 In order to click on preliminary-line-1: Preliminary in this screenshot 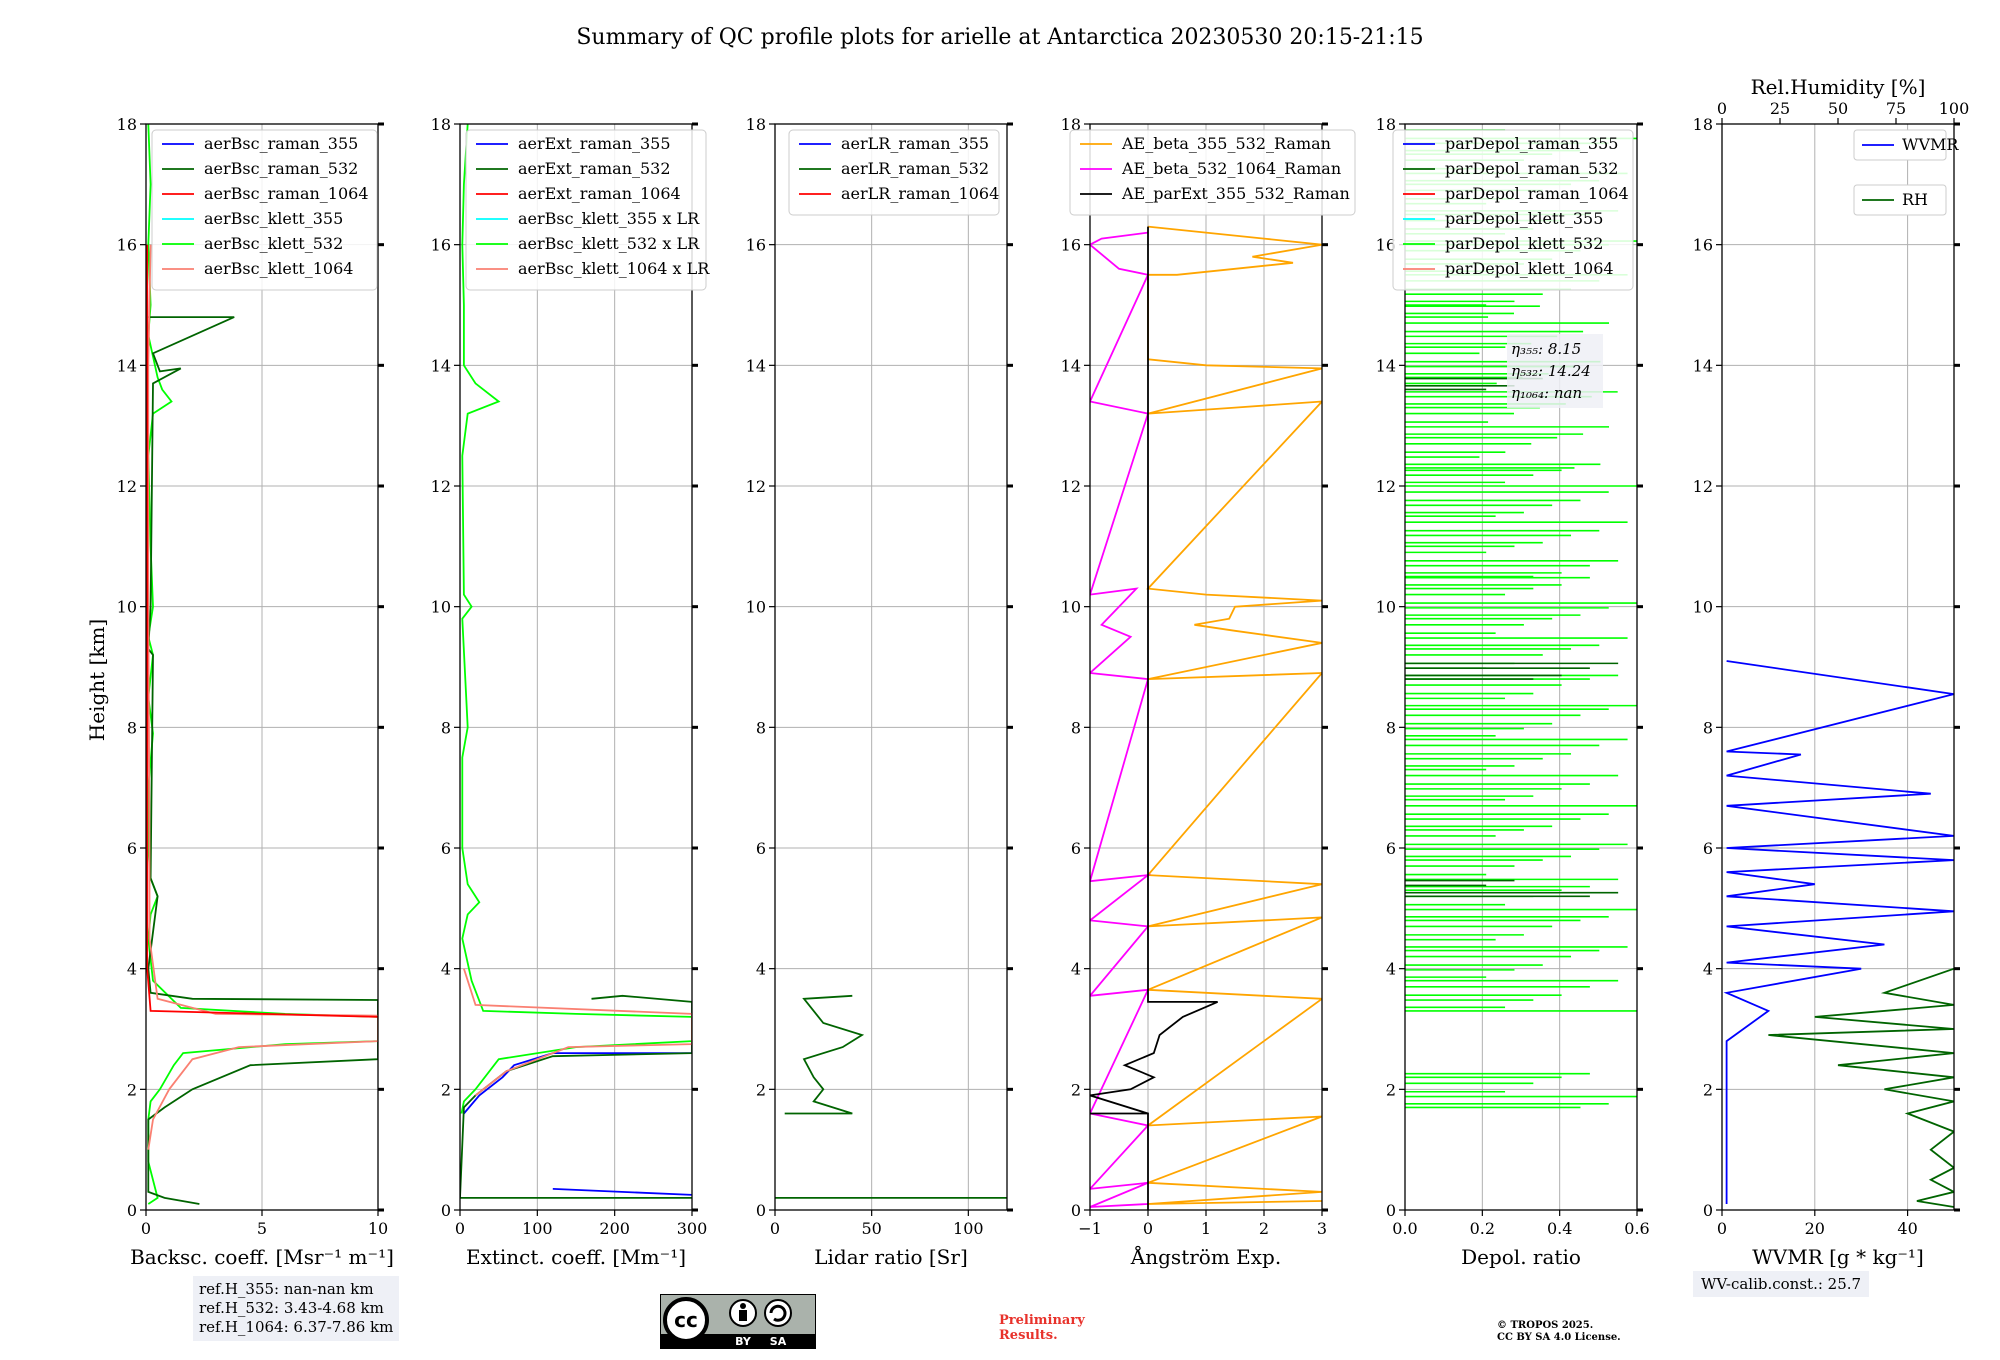, I will do `click(1042, 1320)`.